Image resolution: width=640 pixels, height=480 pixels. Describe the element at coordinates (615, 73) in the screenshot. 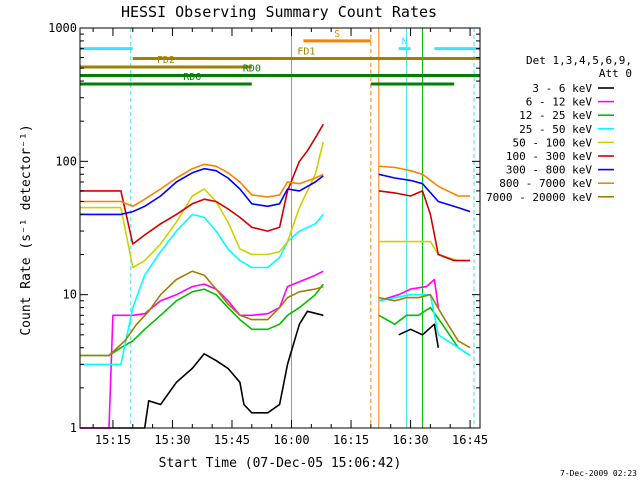

I see `legend-header: Att 0` at that location.